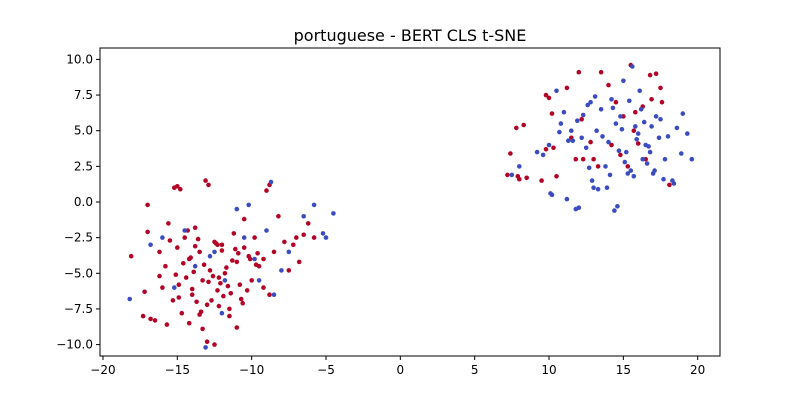 Image resolution: width=800 pixels, height=404 pixels. Describe the element at coordinates (78, 273) in the screenshot. I see `y-tick-label: −5.0` at that location.